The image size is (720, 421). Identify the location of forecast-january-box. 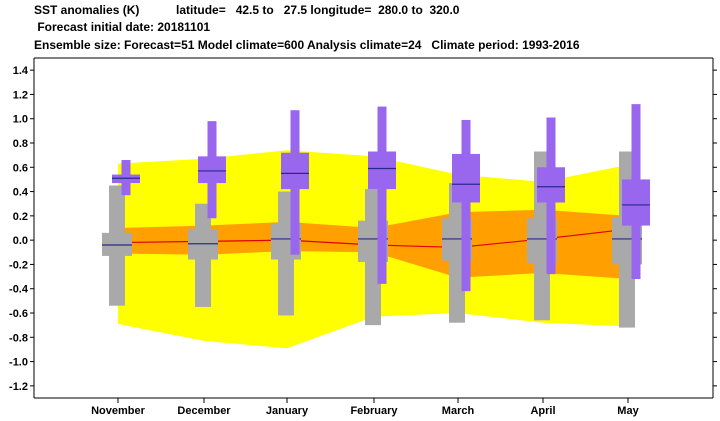
(295, 171).